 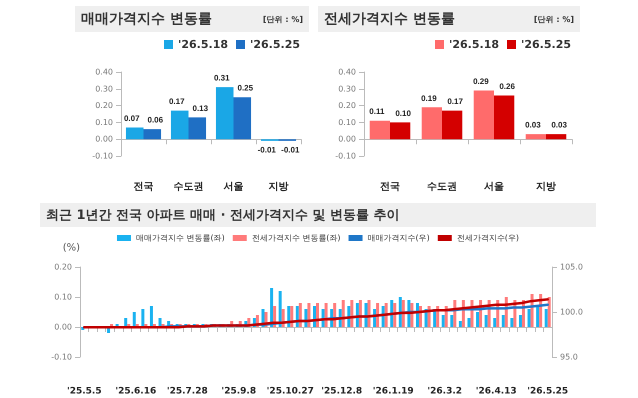 I want to click on y-axis-title: (%), so click(x=71, y=248).